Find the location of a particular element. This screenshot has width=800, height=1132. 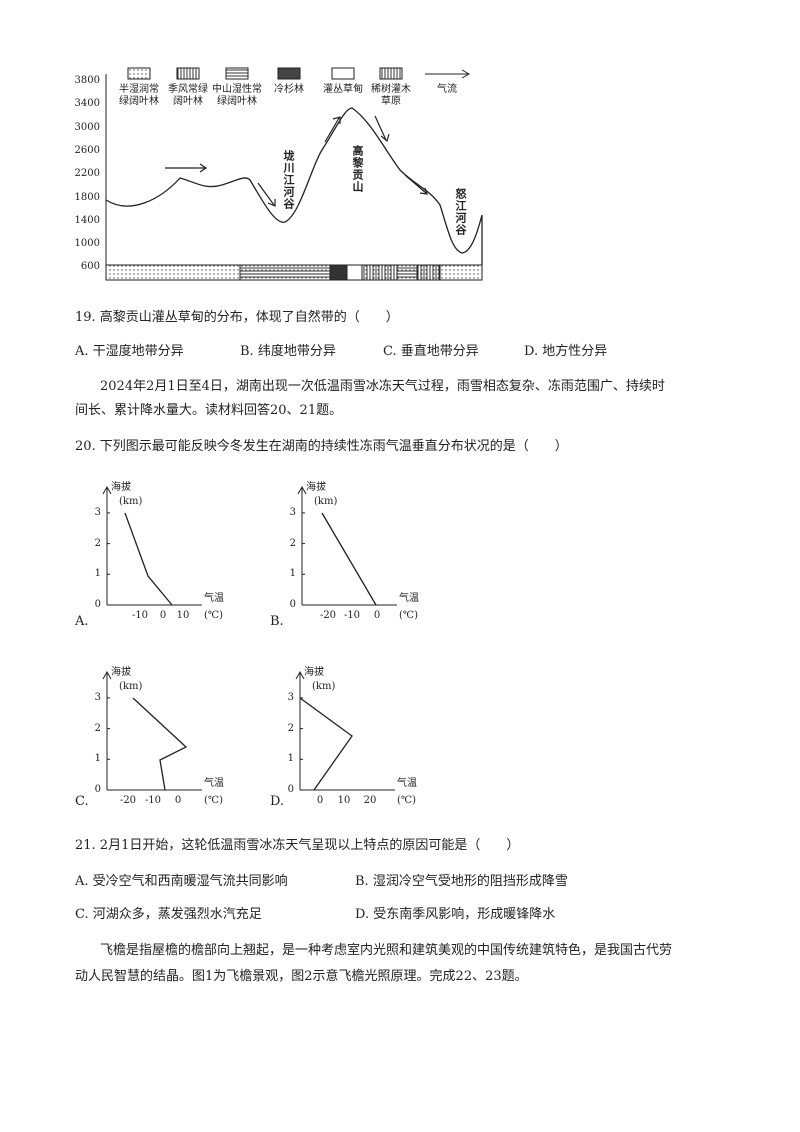

option: C. 垂直地带分异 is located at coordinates (431, 351).